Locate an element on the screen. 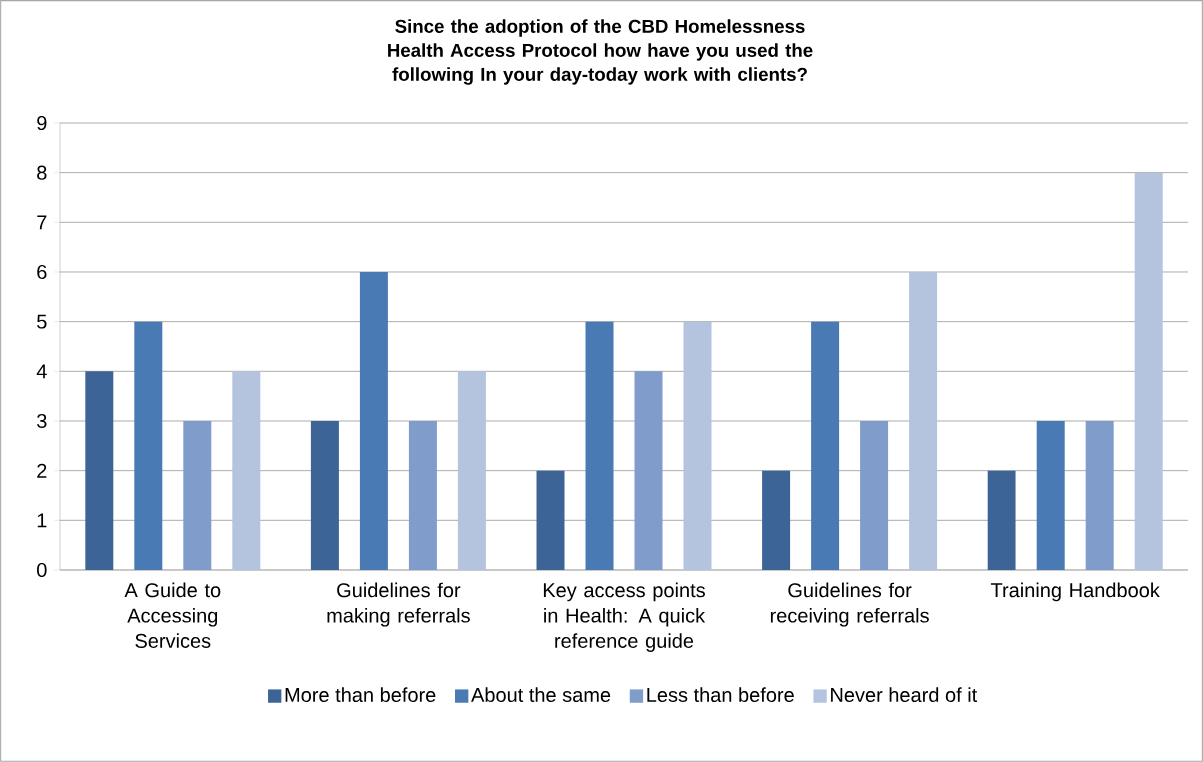  y-tick-label: 8 is located at coordinates (42, 172).